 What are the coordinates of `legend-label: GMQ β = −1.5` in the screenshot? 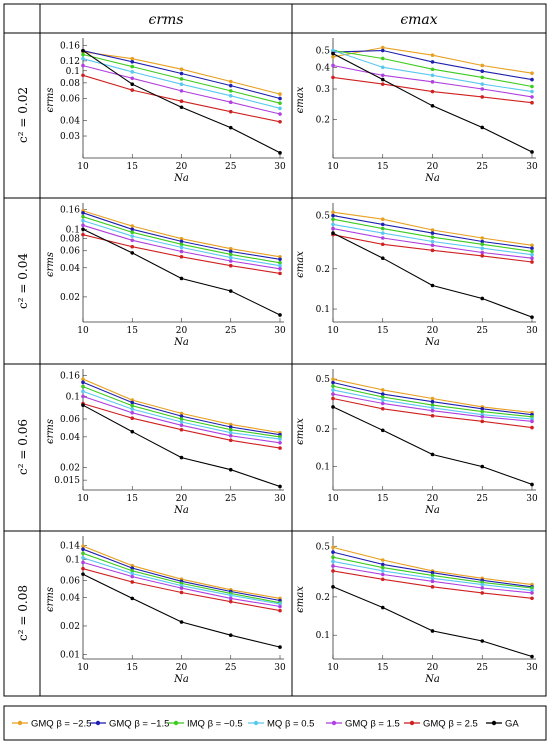 It's located at (139, 724).